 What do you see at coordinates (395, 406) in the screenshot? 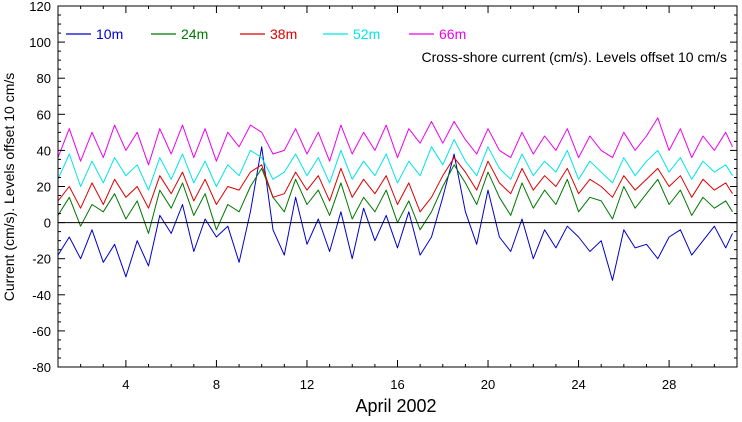
I see `x-axis-label: April 2002` at bounding box center [395, 406].